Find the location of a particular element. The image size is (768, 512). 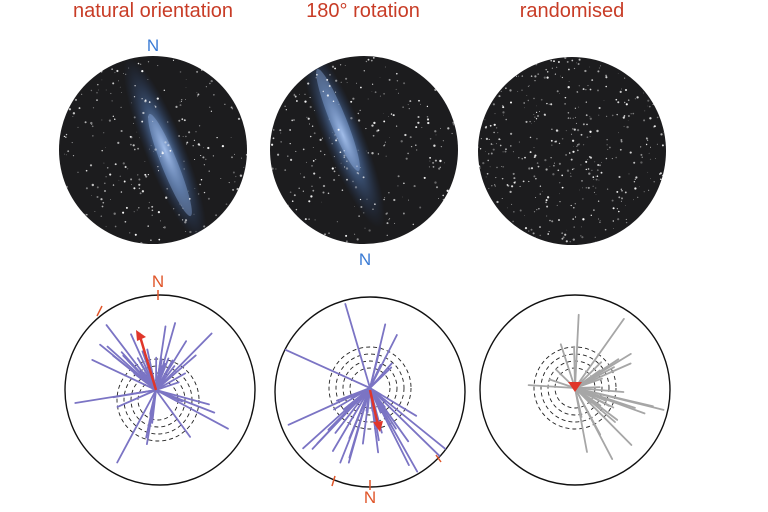

orientation-plot-rotated is located at coordinates (370, 393).